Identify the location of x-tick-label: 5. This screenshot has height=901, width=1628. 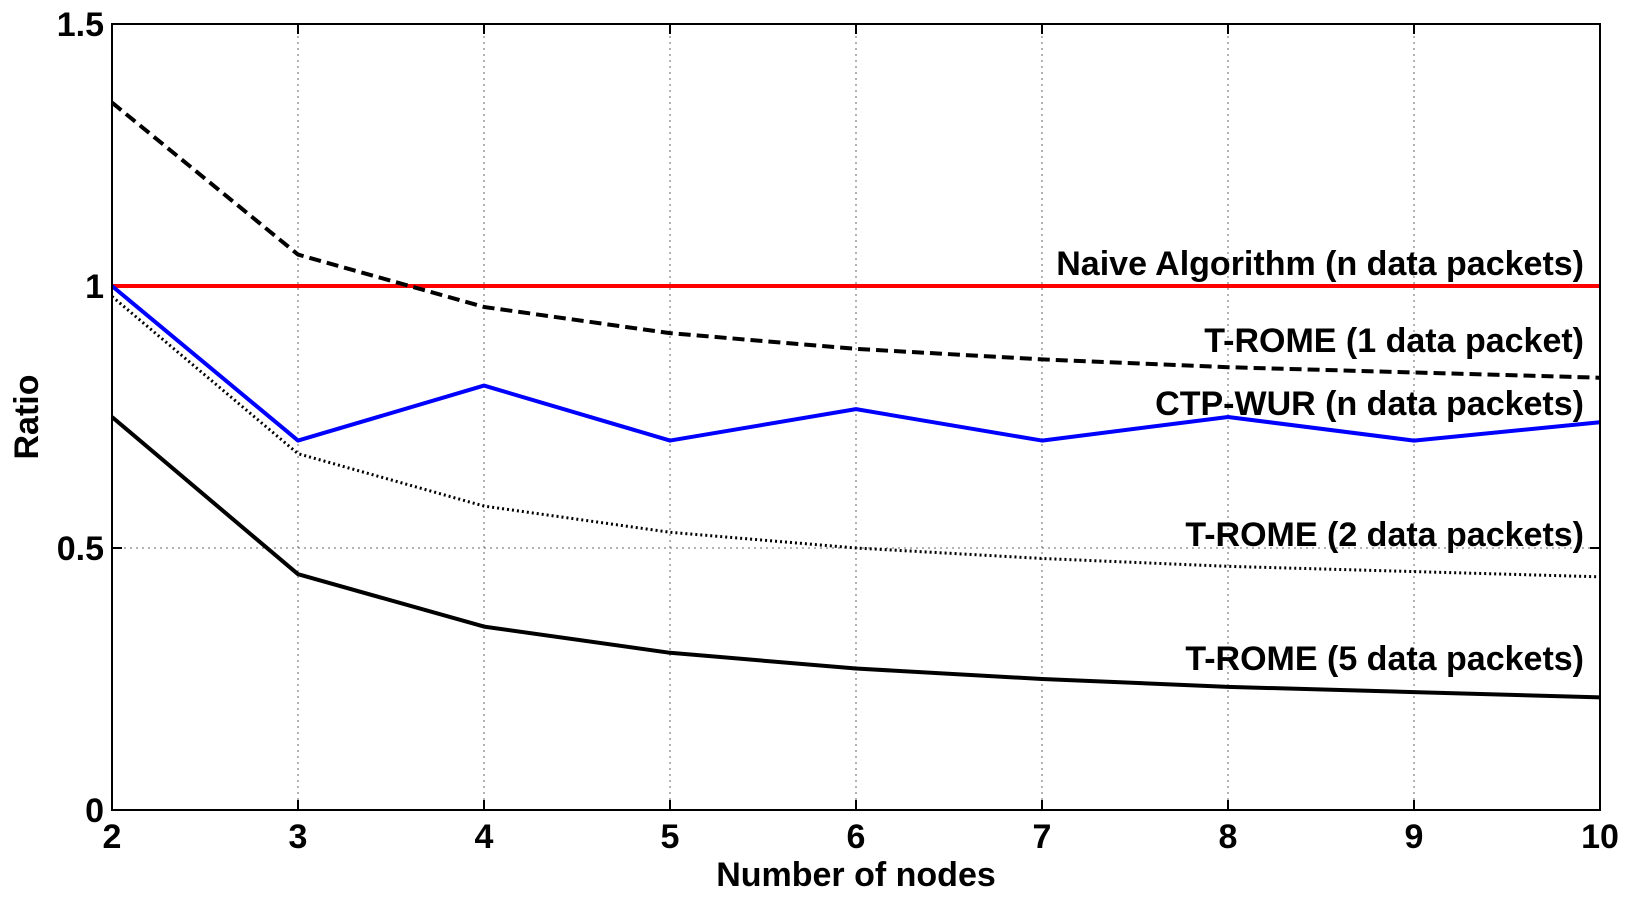
(670, 837).